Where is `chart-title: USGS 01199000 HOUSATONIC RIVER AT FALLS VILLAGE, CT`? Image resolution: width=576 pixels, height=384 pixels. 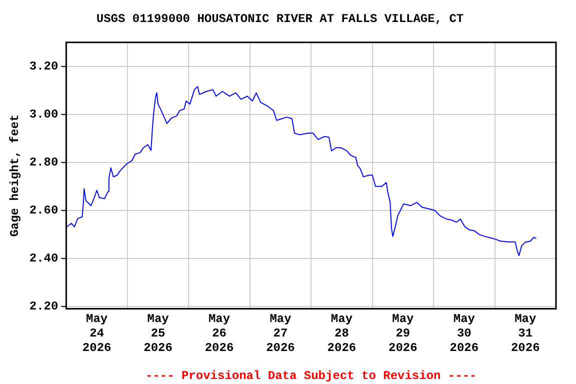 chart-title: USGS 01199000 HOUSATONIC RIVER AT FALLS VILLAGE, CT is located at coordinates (280, 19).